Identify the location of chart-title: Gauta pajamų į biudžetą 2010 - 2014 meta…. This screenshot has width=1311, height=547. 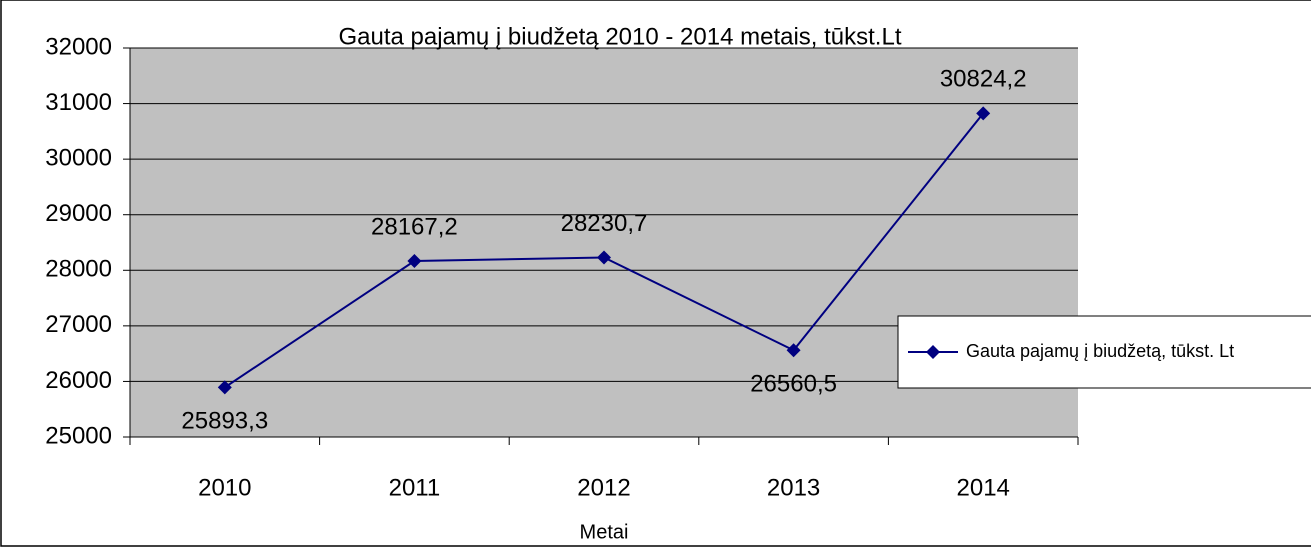
(619, 36).